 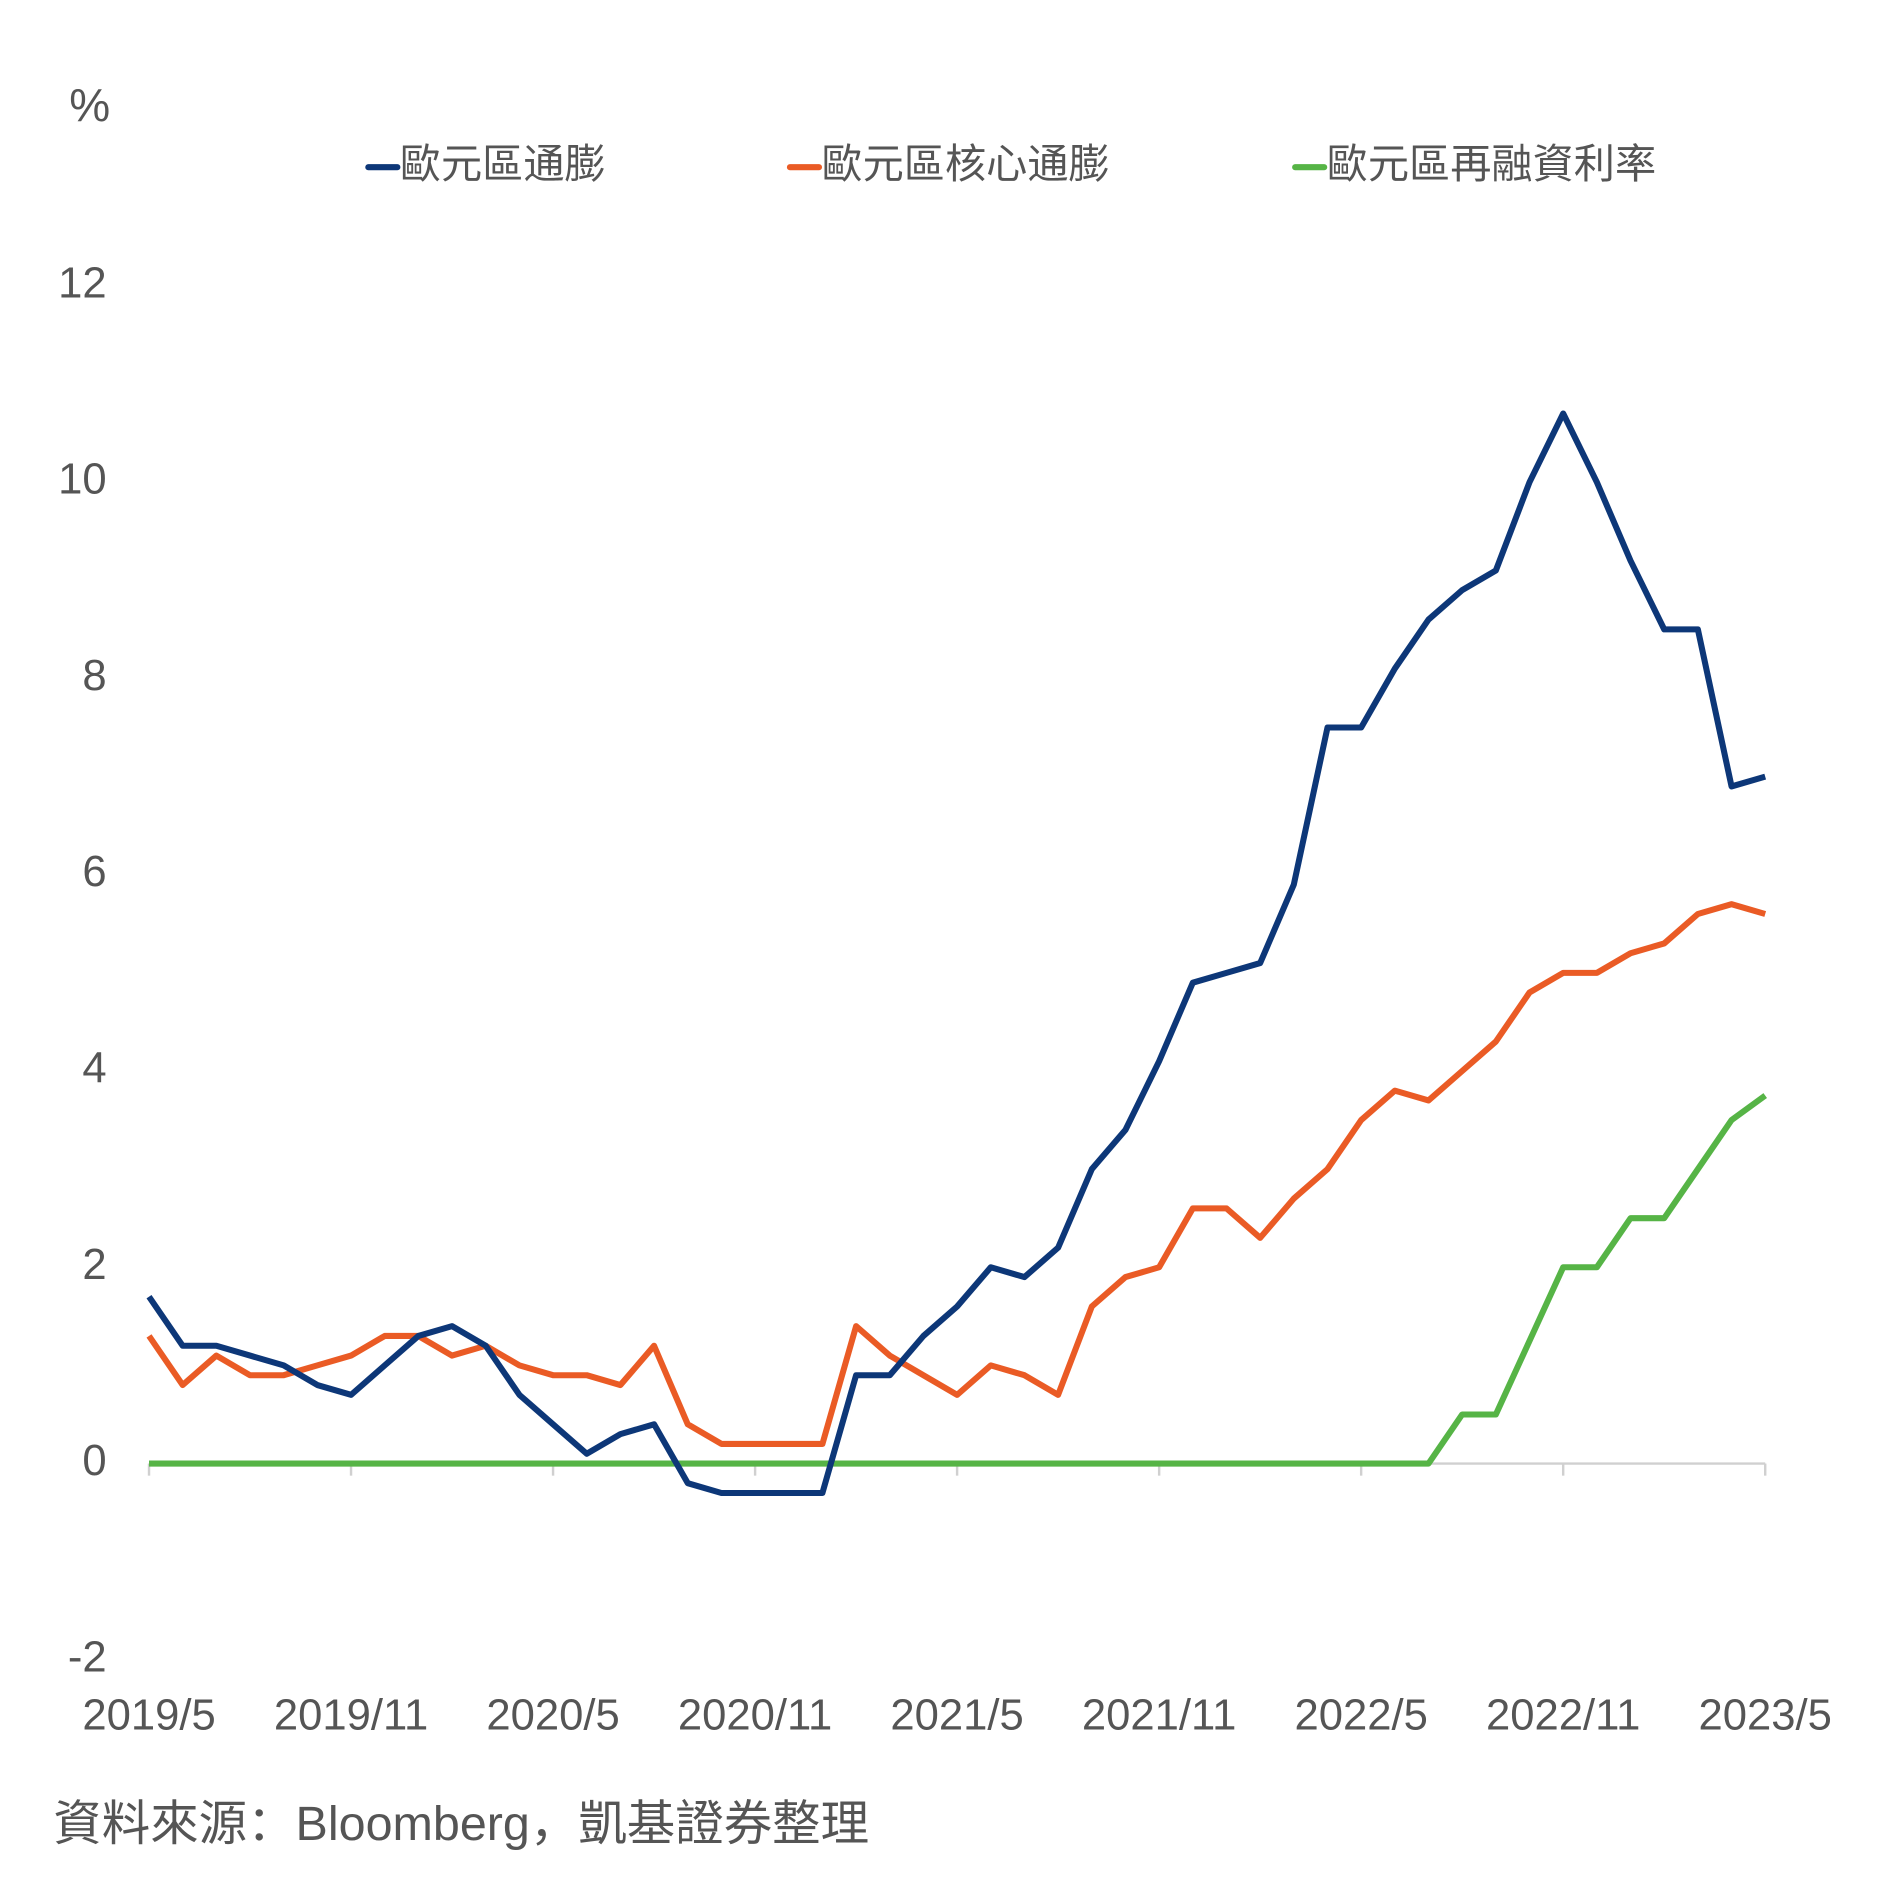 I want to click on y-tick-label: -2, so click(x=87, y=1657).